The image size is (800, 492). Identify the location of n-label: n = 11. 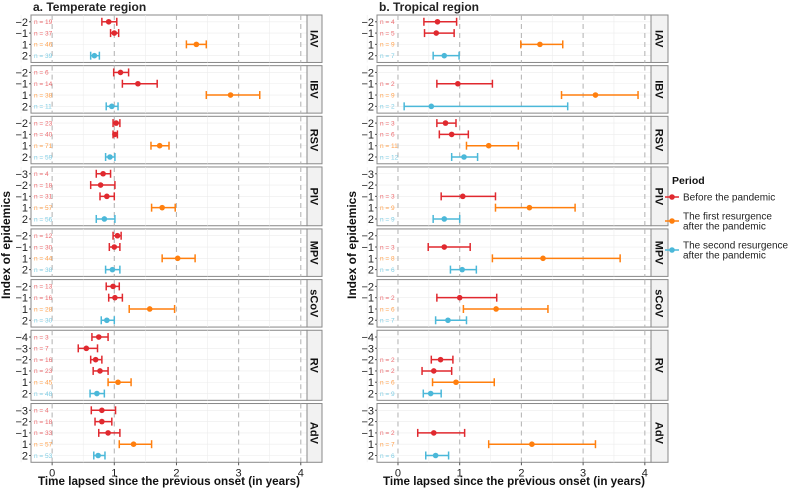
(43, 107).